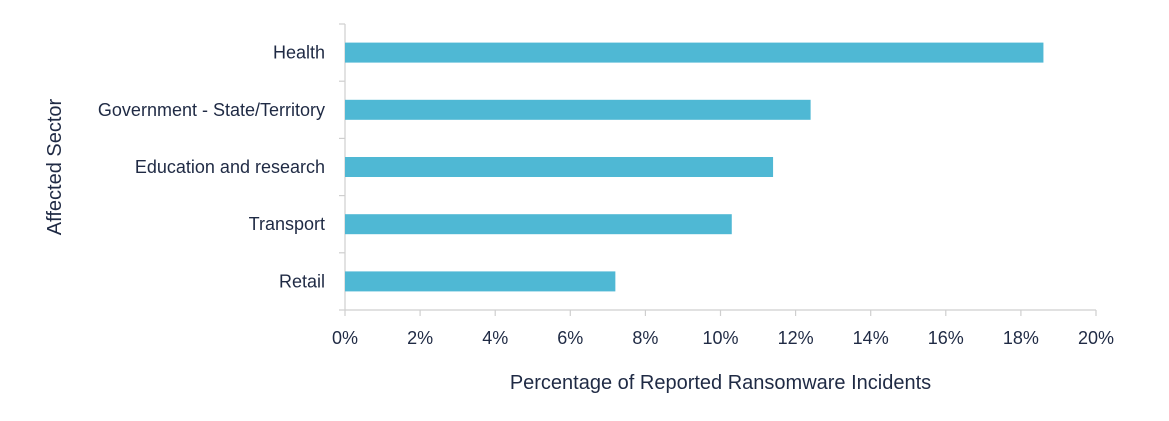 The image size is (1169, 421). What do you see at coordinates (211, 110) in the screenshot?
I see `category-label: Government - State/Territory` at bounding box center [211, 110].